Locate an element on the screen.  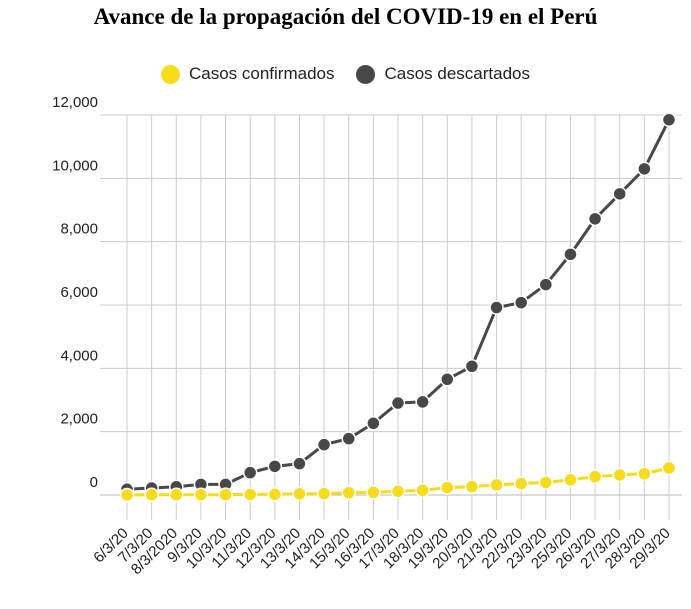
legend-label: Casos confirmados is located at coordinates (261, 73).